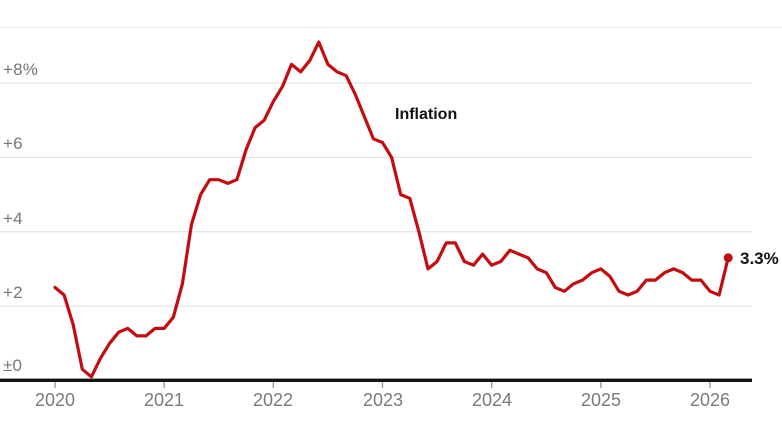 This screenshot has height=423, width=782. Describe the element at coordinates (55, 400) in the screenshot. I see `x-axis-label: 2020` at that location.